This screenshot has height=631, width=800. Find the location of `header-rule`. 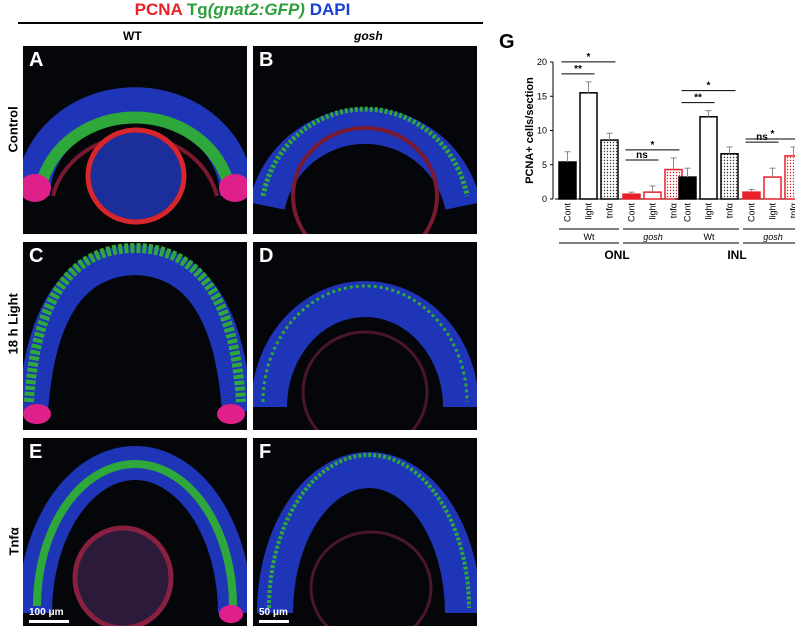

header-rule is located at coordinates (250, 23).